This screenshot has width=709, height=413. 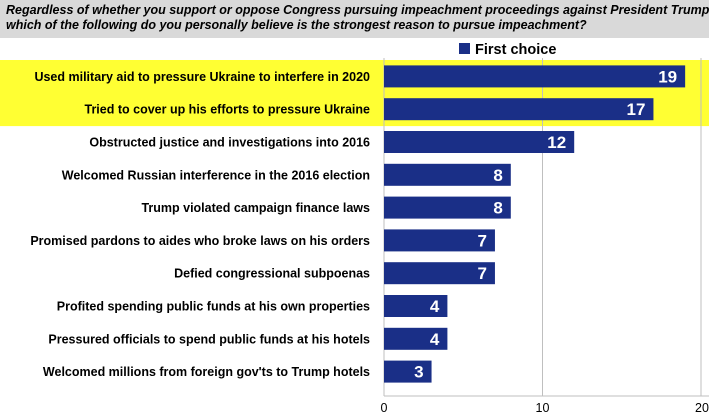 What do you see at coordinates (418, 372) in the screenshot?
I see `bar-value-label: 3` at bounding box center [418, 372].